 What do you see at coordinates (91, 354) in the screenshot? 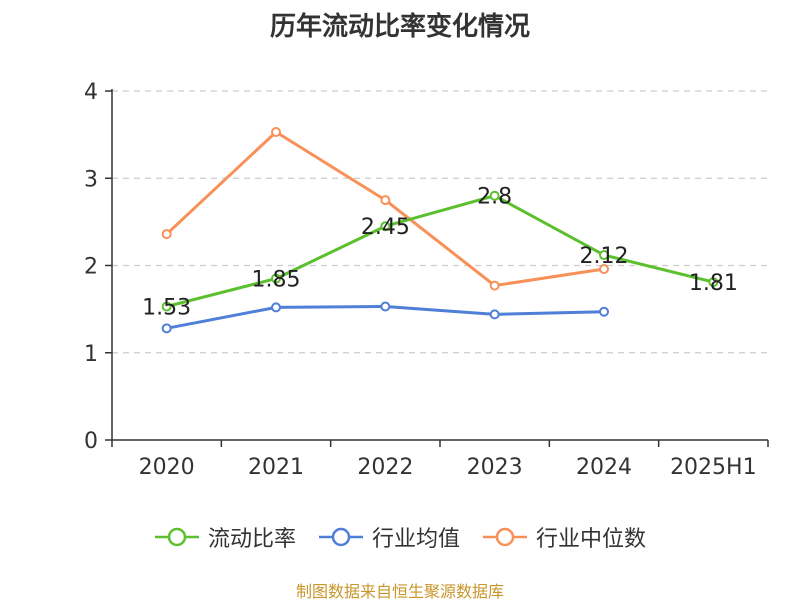
I see `y-tick-label-1: 1` at bounding box center [91, 354].